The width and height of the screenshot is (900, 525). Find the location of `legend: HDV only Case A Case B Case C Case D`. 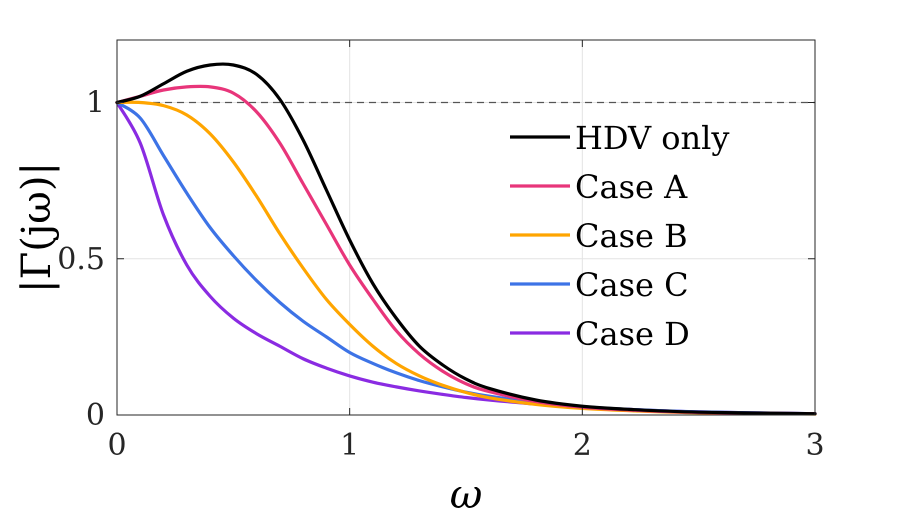

legend: HDV only Case A Case B Case C Case D is located at coordinates (619, 236).